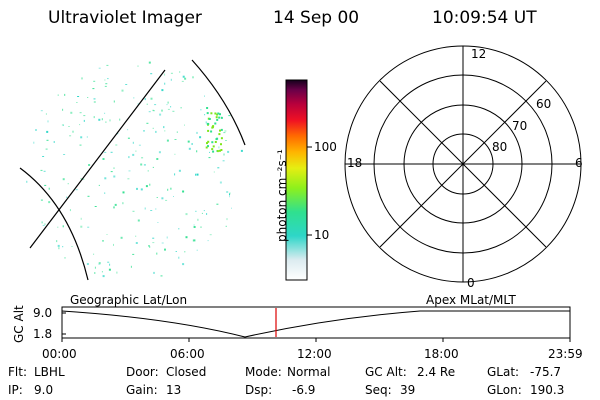 The width and height of the screenshot is (600, 400). I want to click on observation-time: 10:09:54 UT, so click(484, 18).